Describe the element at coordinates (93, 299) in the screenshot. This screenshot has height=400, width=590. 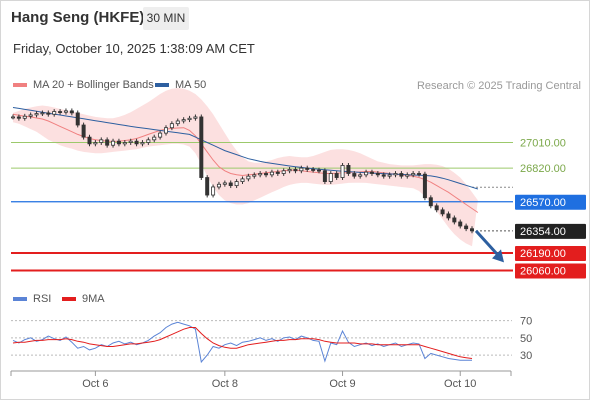
I see `legend-label: 9MA` at that location.